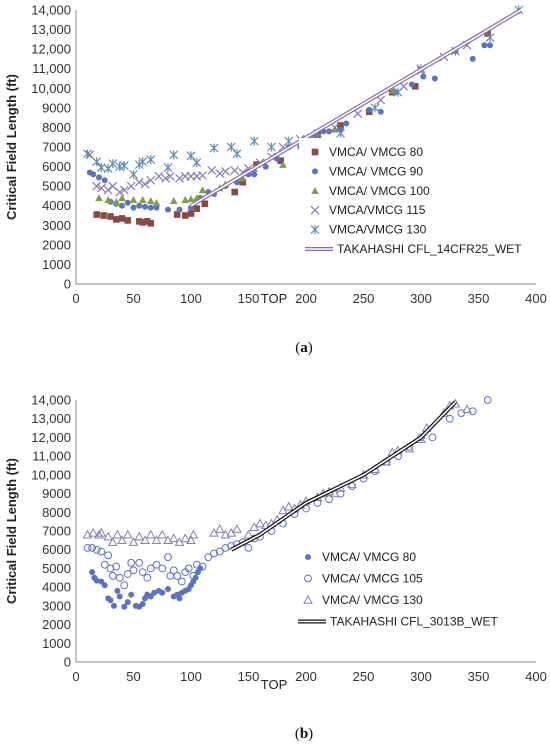  Describe the element at coordinates (75, 676) in the screenshot. I see `x-tick-label: 0` at that location.